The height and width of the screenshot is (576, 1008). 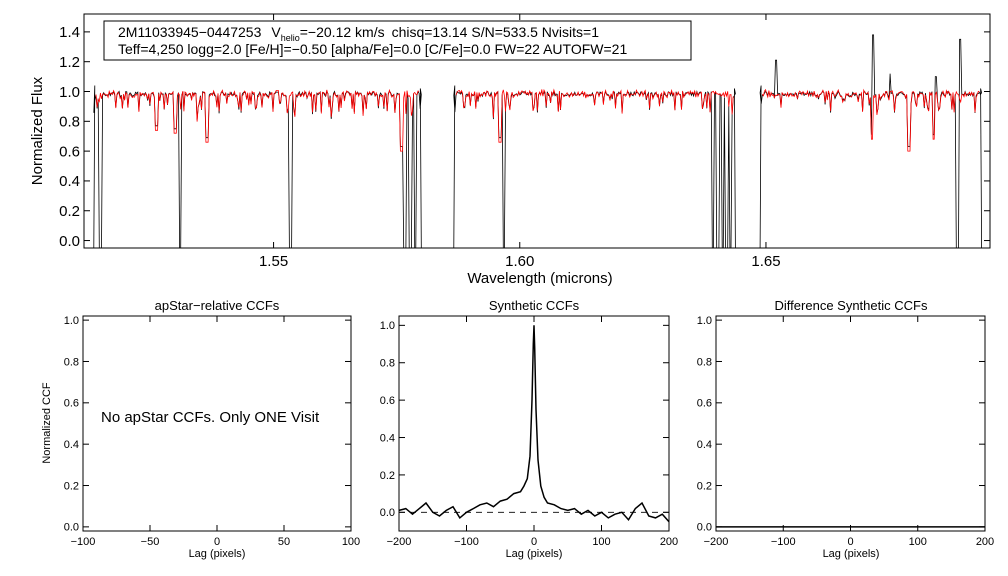 What do you see at coordinates (704, 321) in the screenshot?
I see `difference-ytick-label: 1.0` at bounding box center [704, 321].